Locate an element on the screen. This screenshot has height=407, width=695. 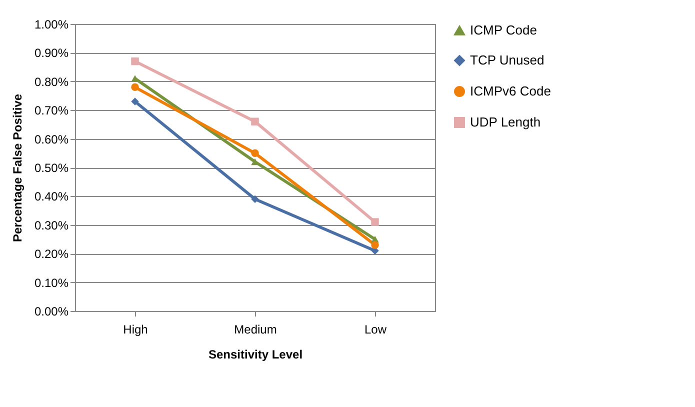
y-tick-label: 0.10% is located at coordinates (51, 283).